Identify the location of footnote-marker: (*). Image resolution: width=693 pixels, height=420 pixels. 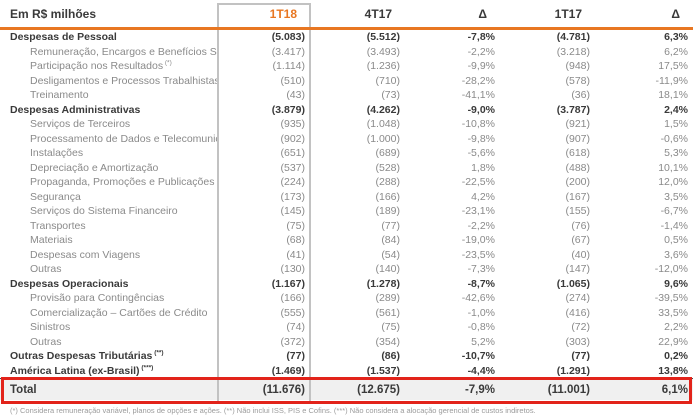
(167, 63).